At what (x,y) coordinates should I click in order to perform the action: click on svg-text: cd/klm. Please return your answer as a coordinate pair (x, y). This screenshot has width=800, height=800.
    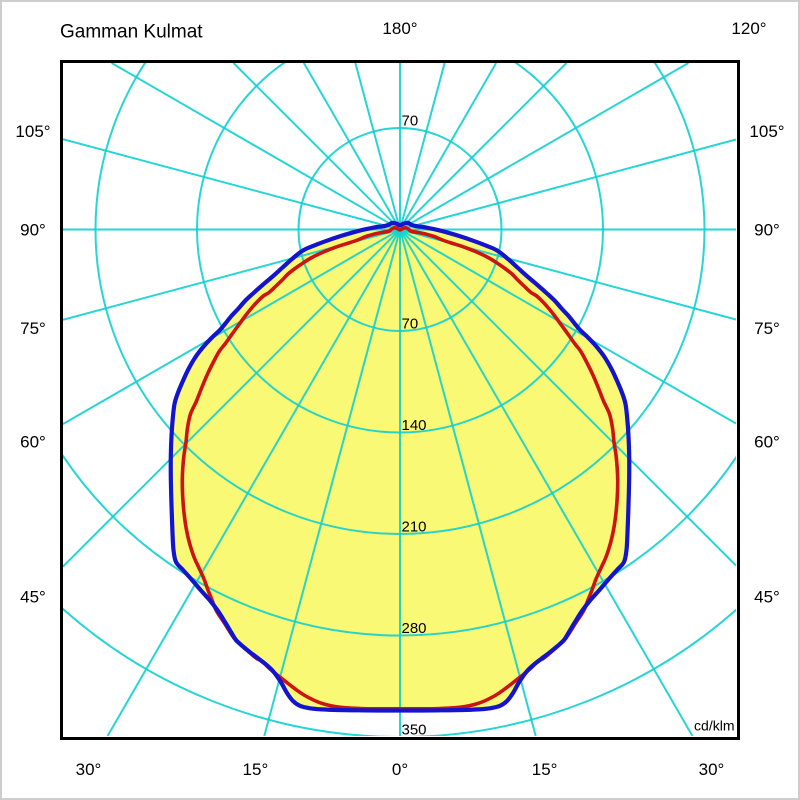
    Looking at the image, I should click on (714, 726).